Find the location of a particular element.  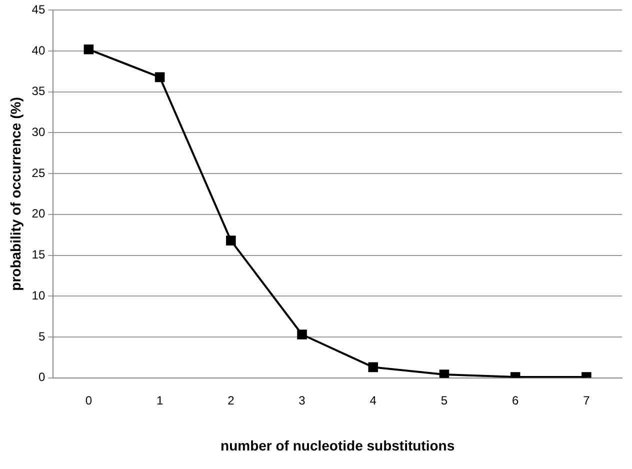

x-tick-label: 2 is located at coordinates (231, 400).